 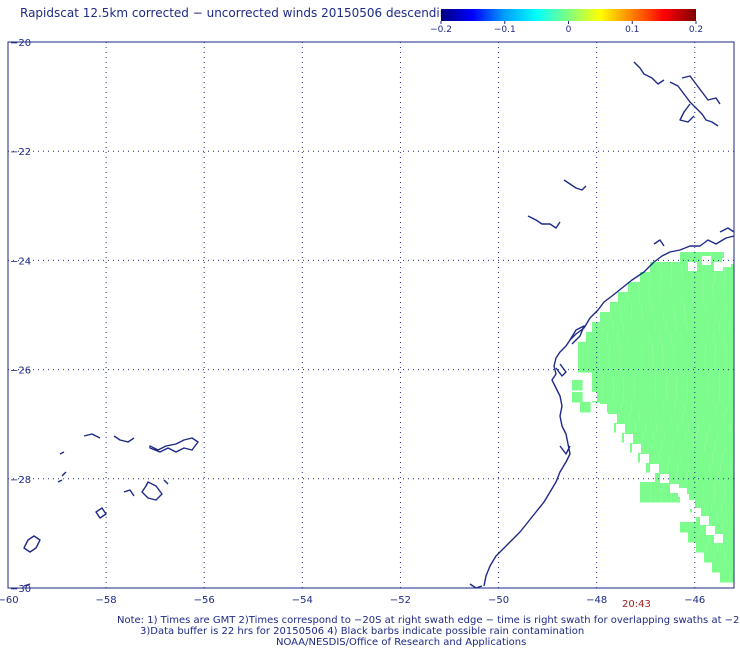 What do you see at coordinates (476, 586) in the screenshot?
I see `island` at bounding box center [476, 586].